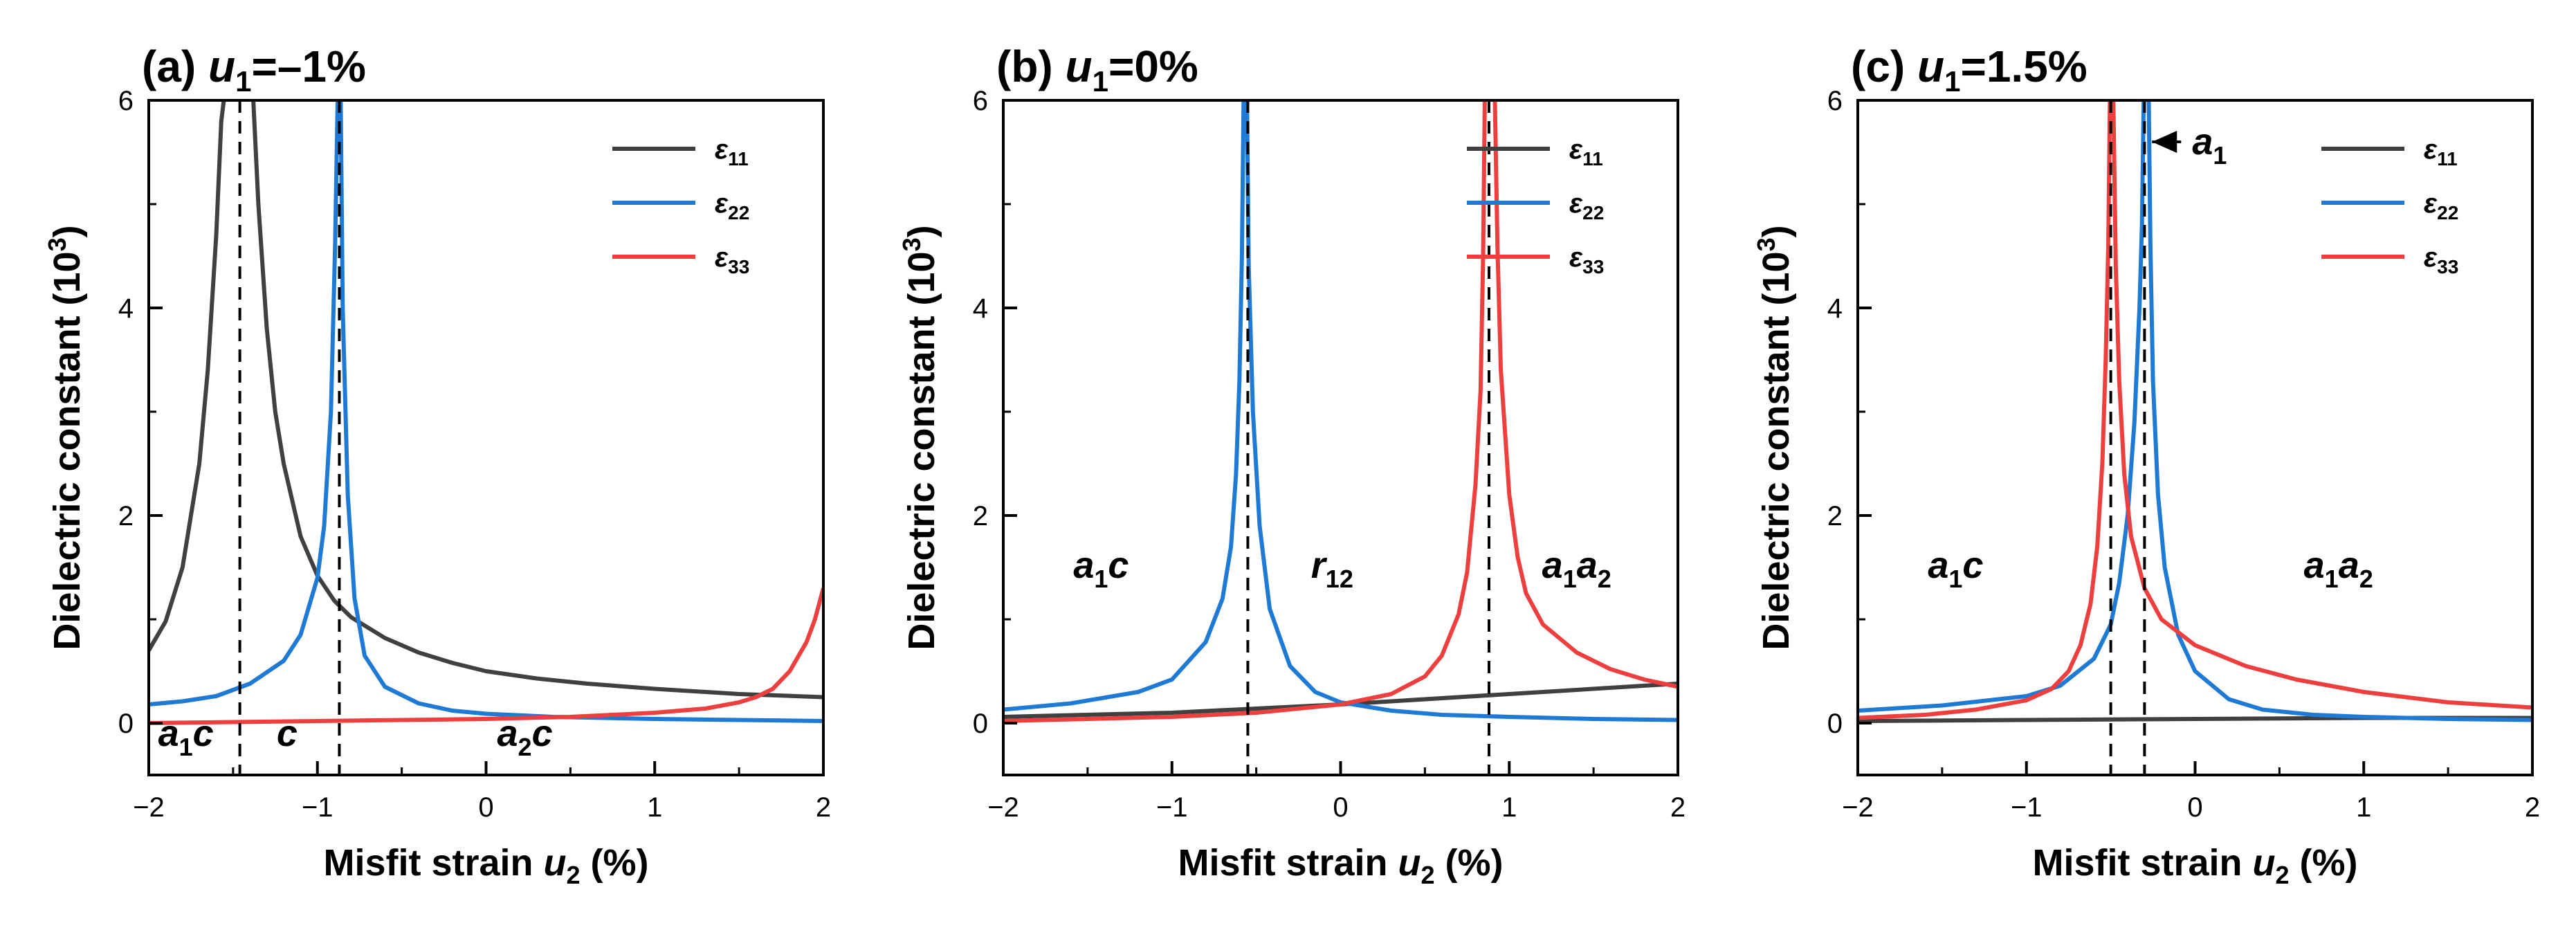  I want to click on phase-label: r12, so click(1332, 569).